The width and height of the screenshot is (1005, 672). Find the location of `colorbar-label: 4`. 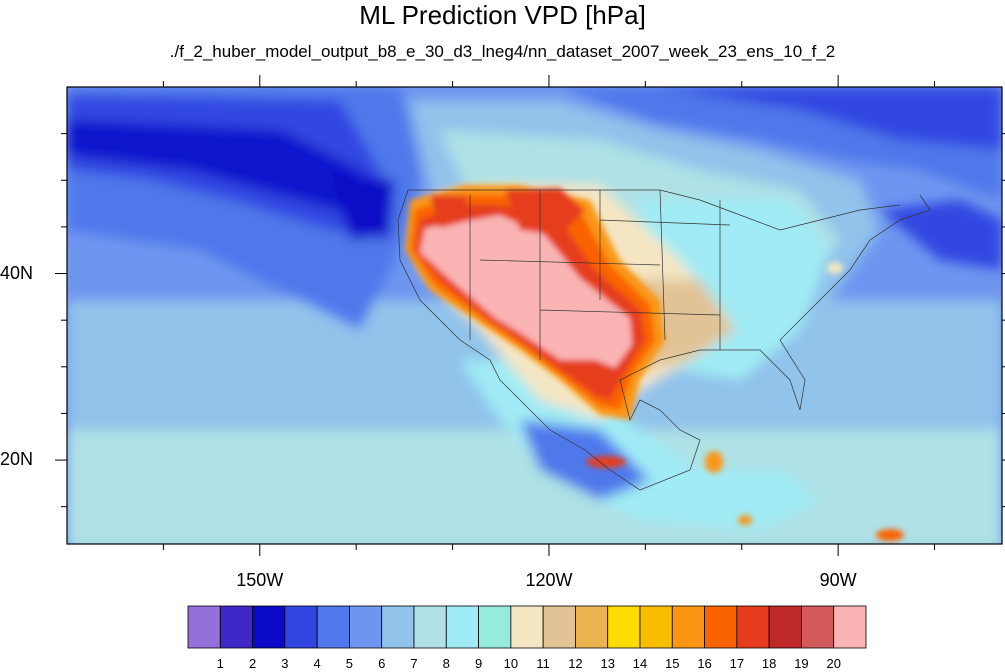

colorbar-label: 4 is located at coordinates (317, 663).